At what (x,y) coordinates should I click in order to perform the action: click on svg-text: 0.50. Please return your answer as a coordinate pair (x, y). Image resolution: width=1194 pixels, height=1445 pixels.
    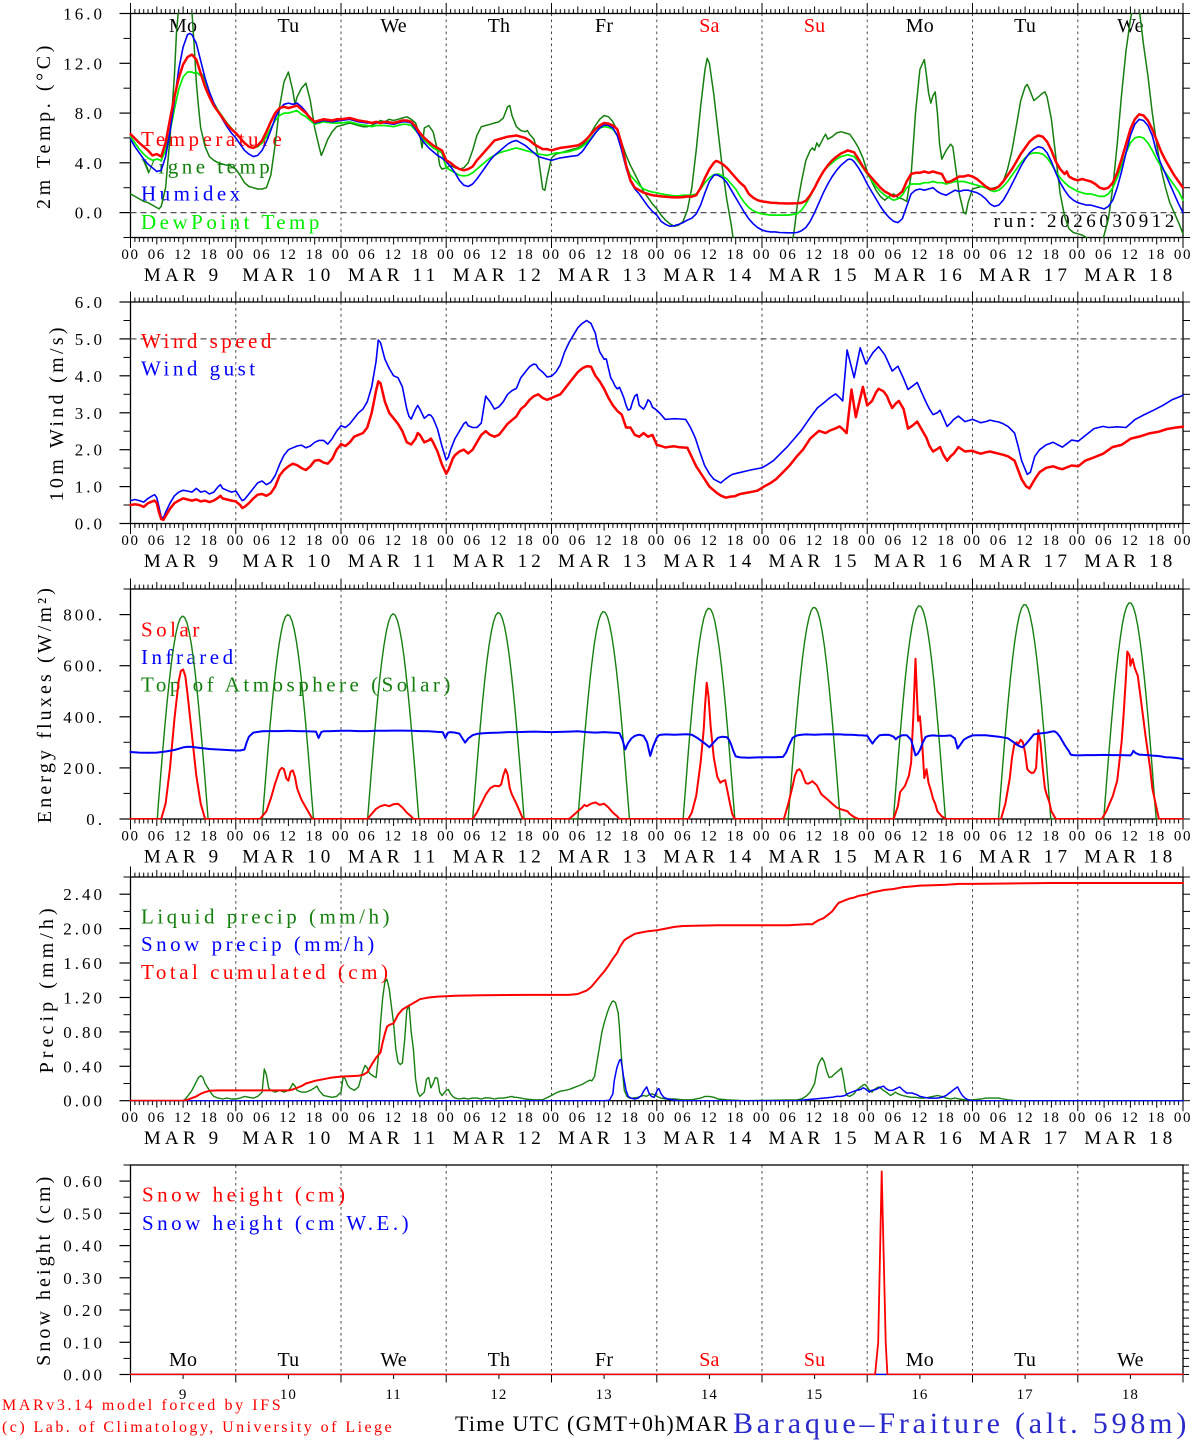
    Looking at the image, I should click on (84, 1213).